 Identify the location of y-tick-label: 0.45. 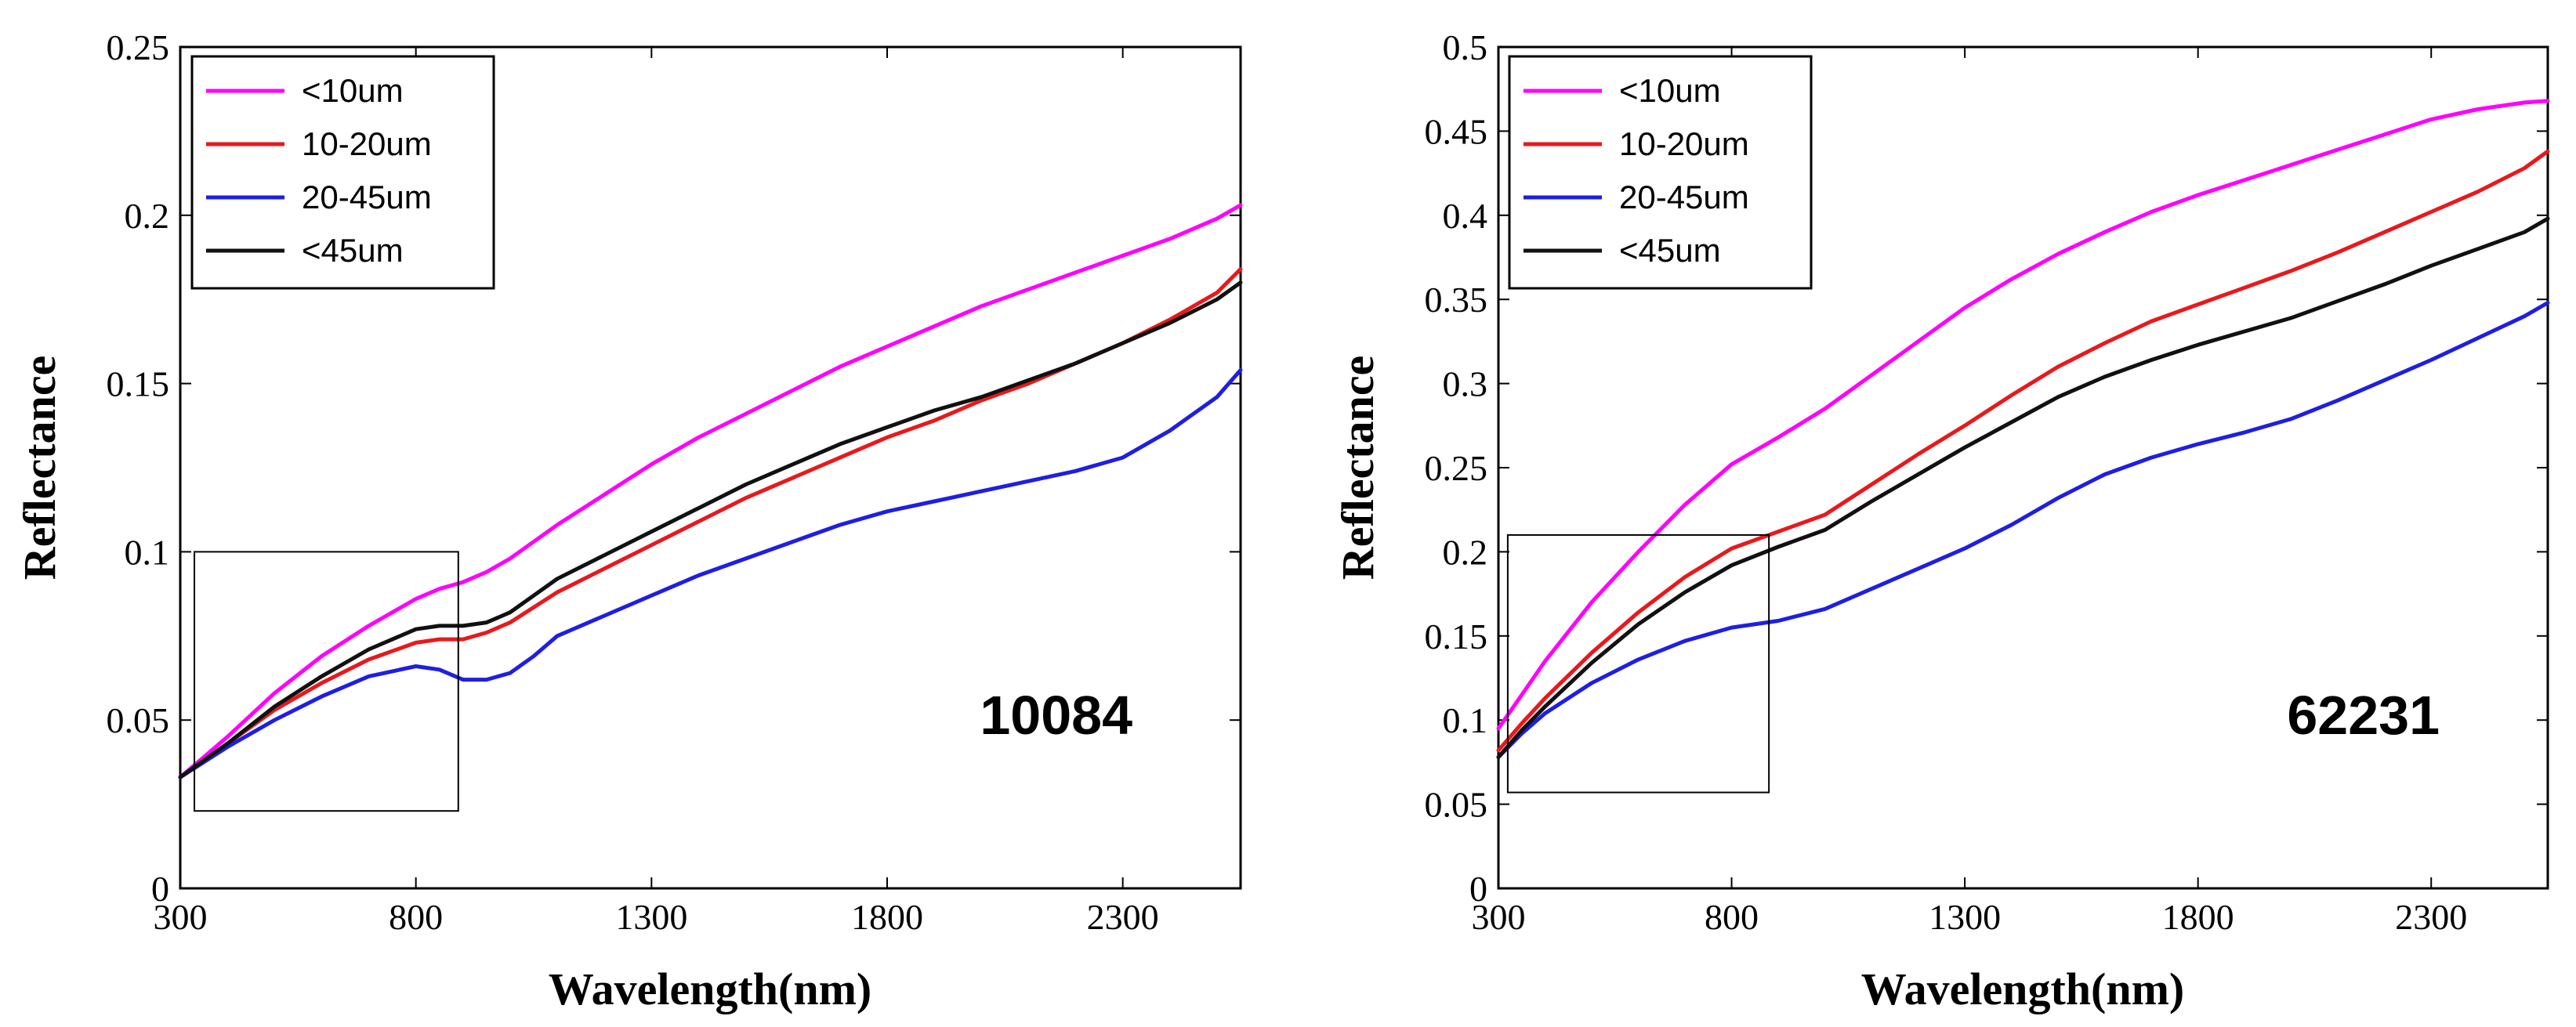
(1456, 131).